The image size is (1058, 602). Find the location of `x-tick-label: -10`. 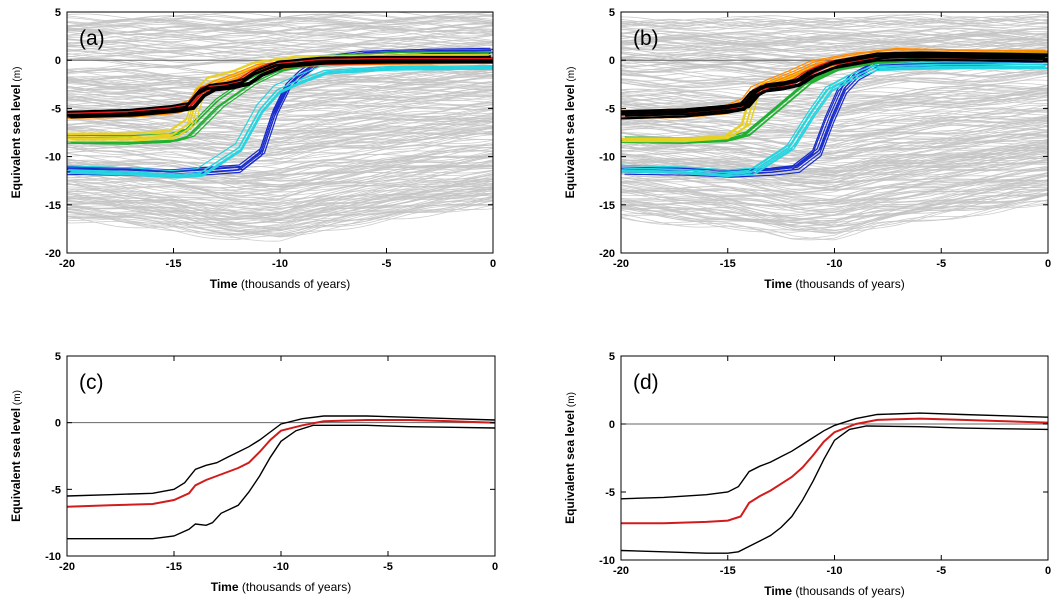

x-tick-label: -10 is located at coordinates (281, 567).